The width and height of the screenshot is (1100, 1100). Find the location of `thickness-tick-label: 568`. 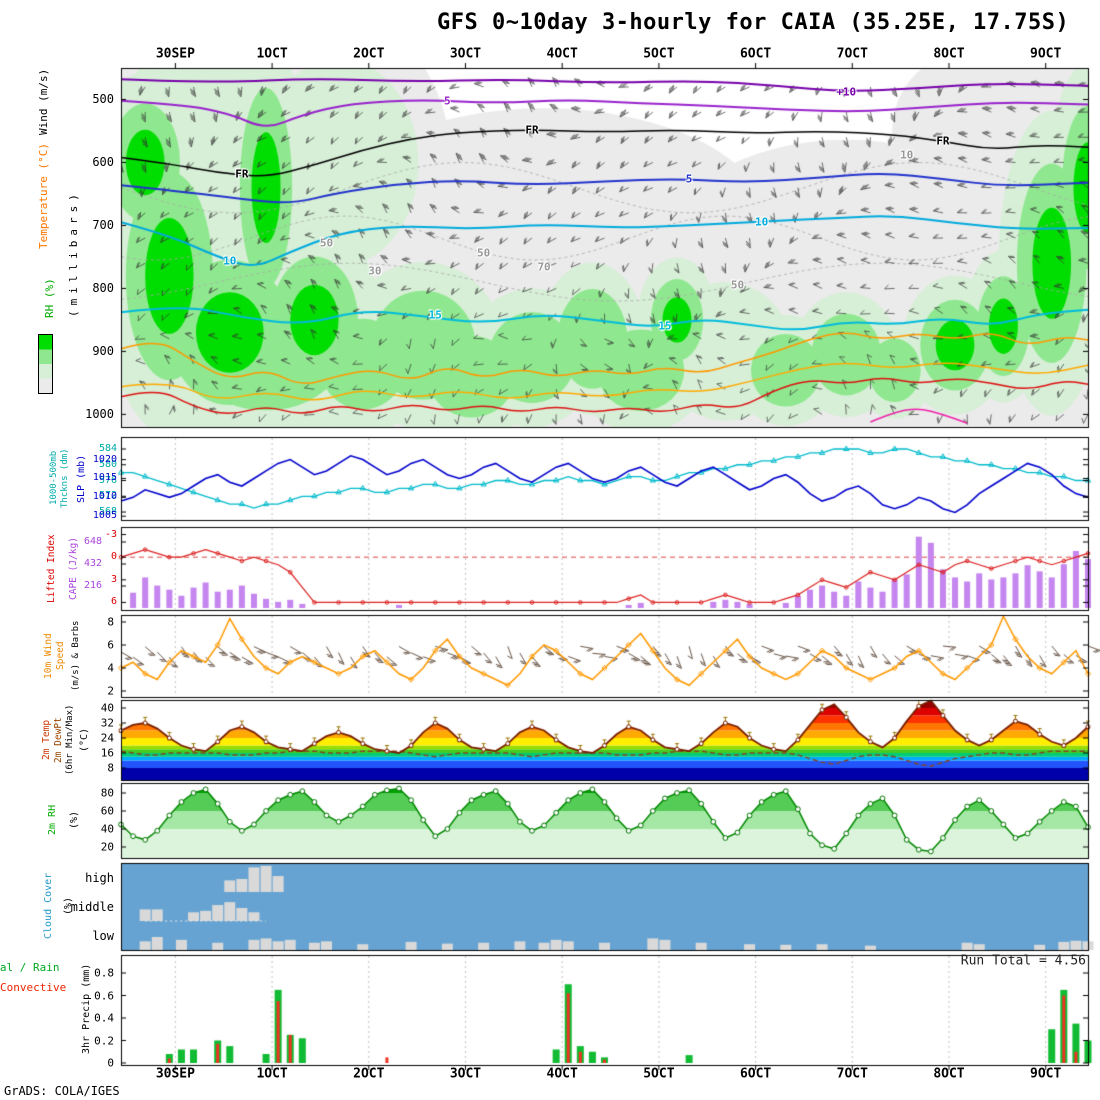

thickness-tick-label: 568 is located at coordinates (107, 512).